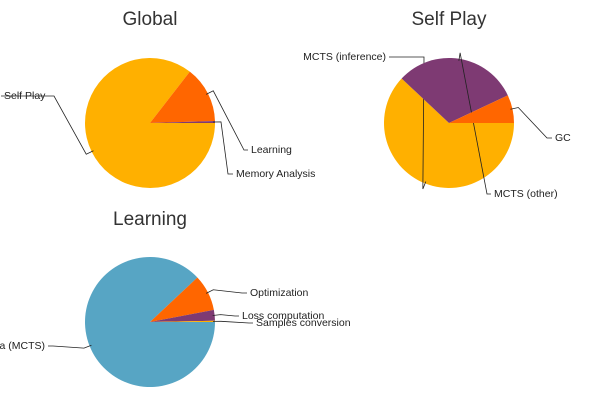 The height and width of the screenshot is (400, 600). I want to click on slice-label: Memory Analysis, so click(275, 174).